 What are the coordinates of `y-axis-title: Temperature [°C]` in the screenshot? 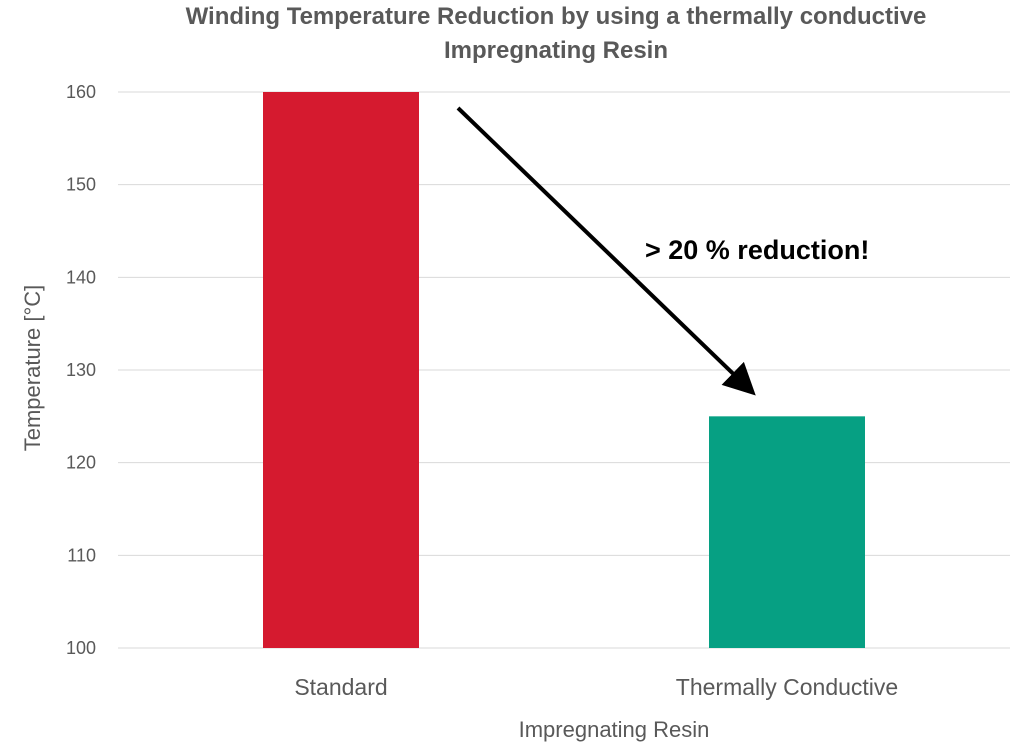 It's located at (32, 368).